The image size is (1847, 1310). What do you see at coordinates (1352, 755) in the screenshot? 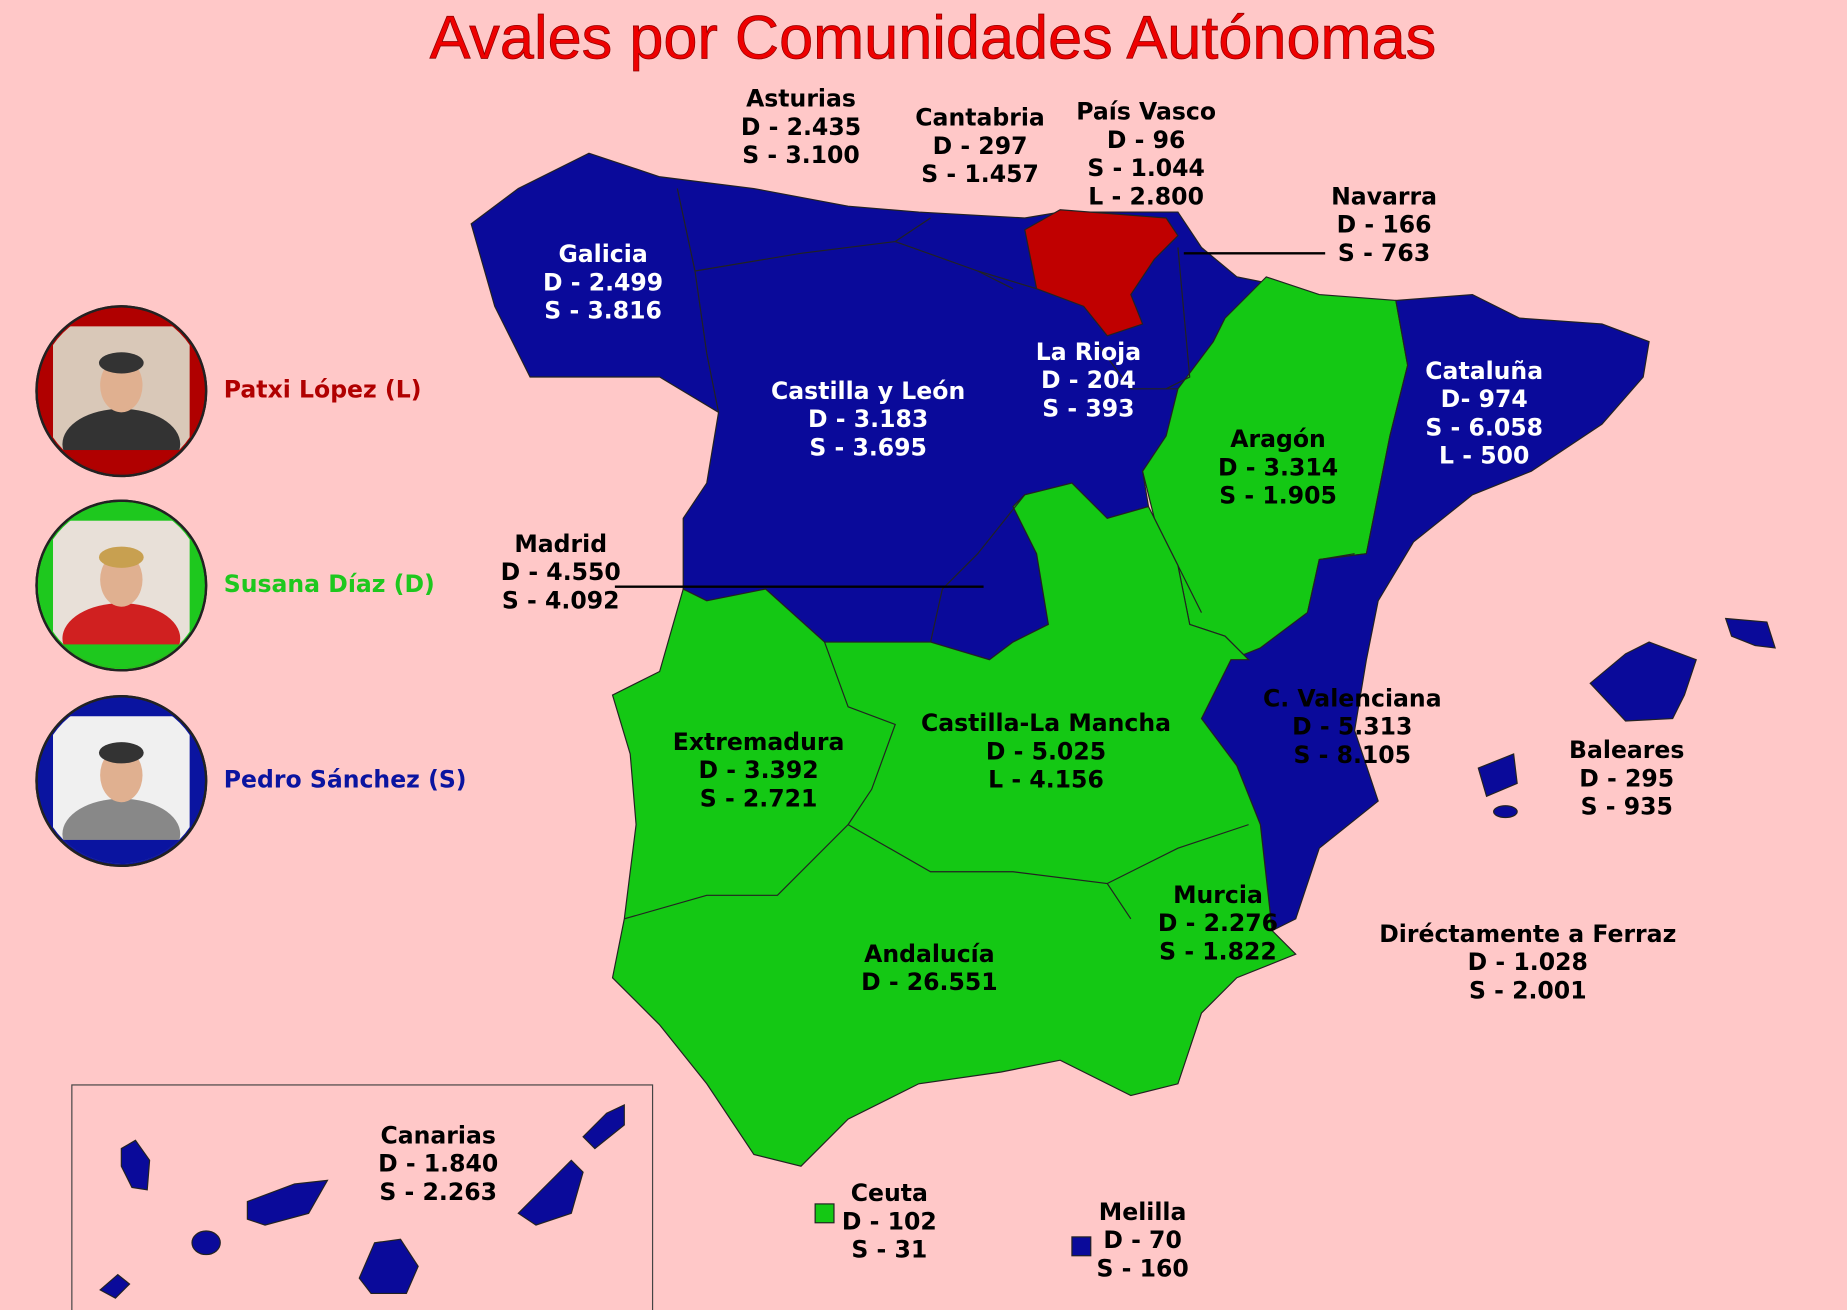
I see `region-count: S - 8.105` at bounding box center [1352, 755].